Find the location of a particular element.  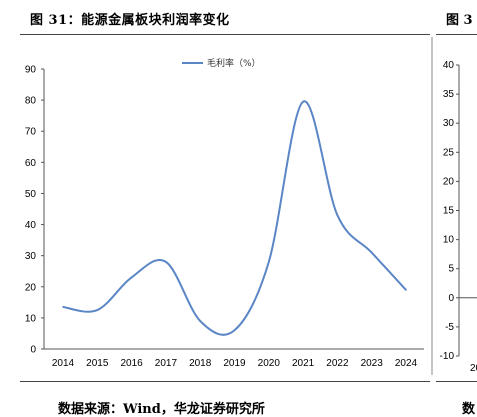

legend-label: 毛利率（%） is located at coordinates (234, 63).